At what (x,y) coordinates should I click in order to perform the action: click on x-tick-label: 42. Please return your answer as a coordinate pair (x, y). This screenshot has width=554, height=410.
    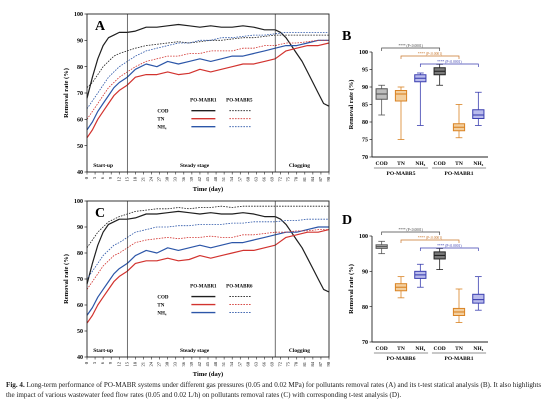
    Looking at the image, I should click on (199, 179).